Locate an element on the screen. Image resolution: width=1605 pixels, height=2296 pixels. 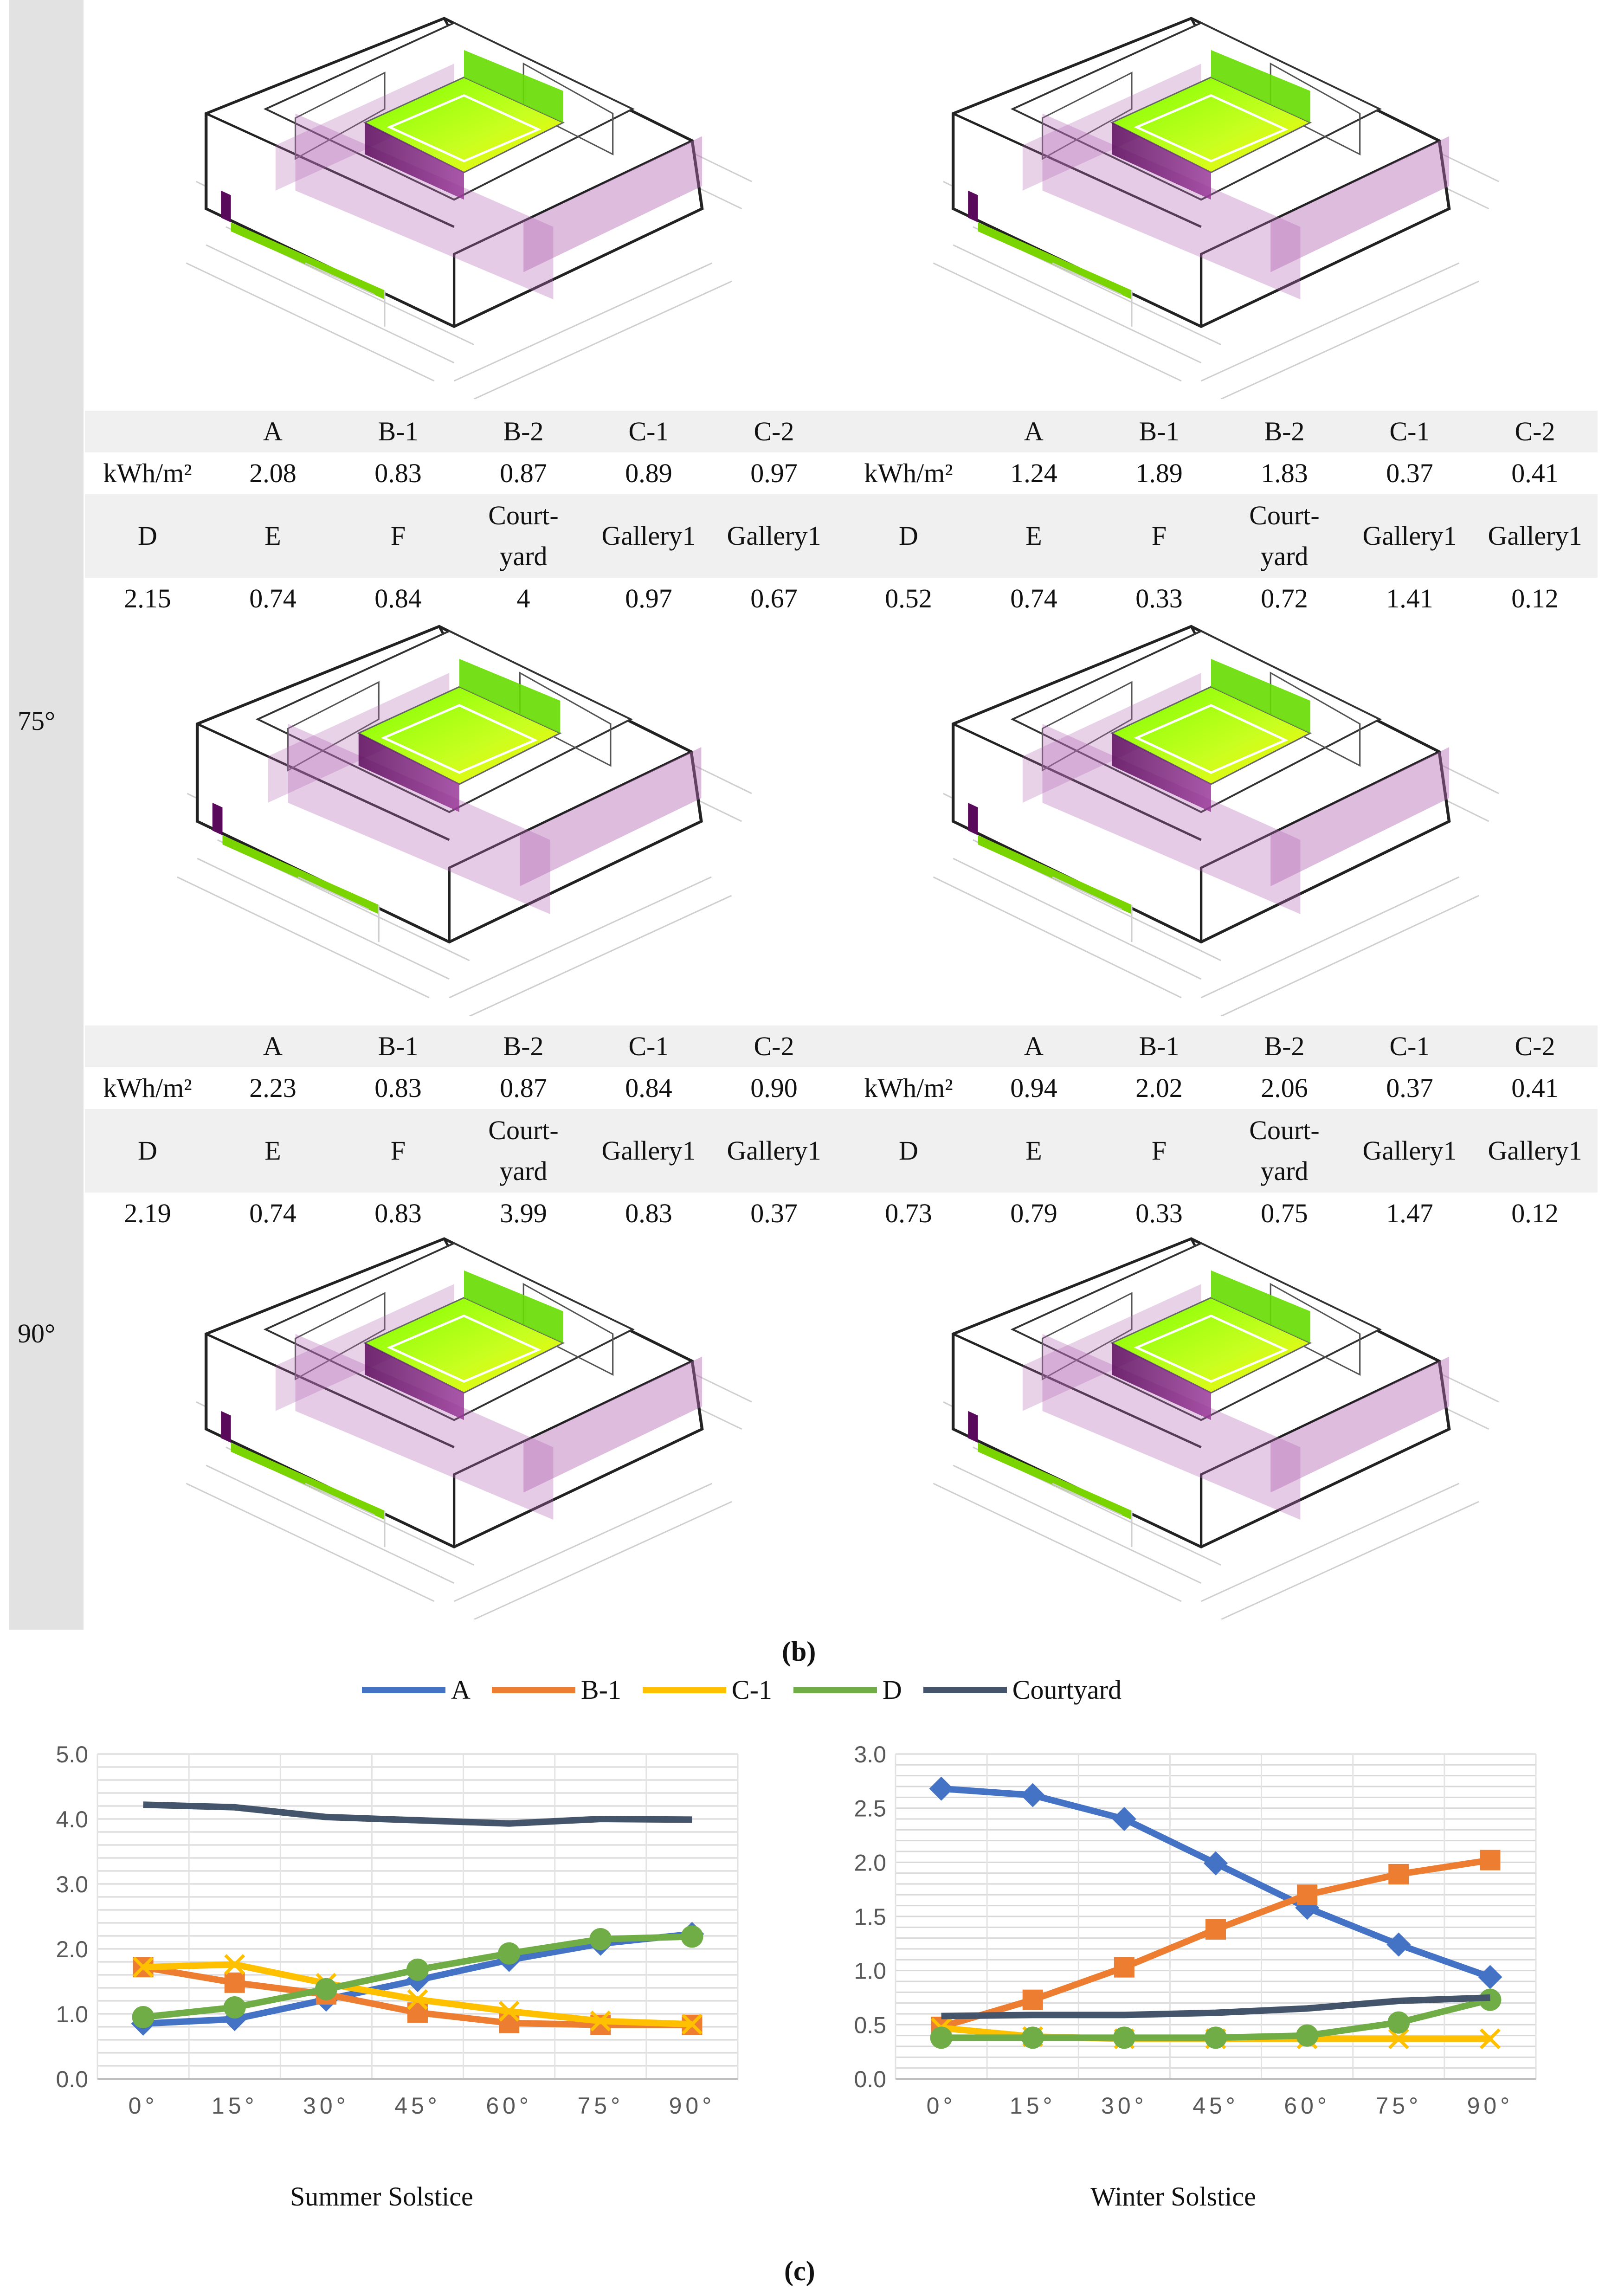
y-tick-label: 4.0 is located at coordinates (72, 1819).